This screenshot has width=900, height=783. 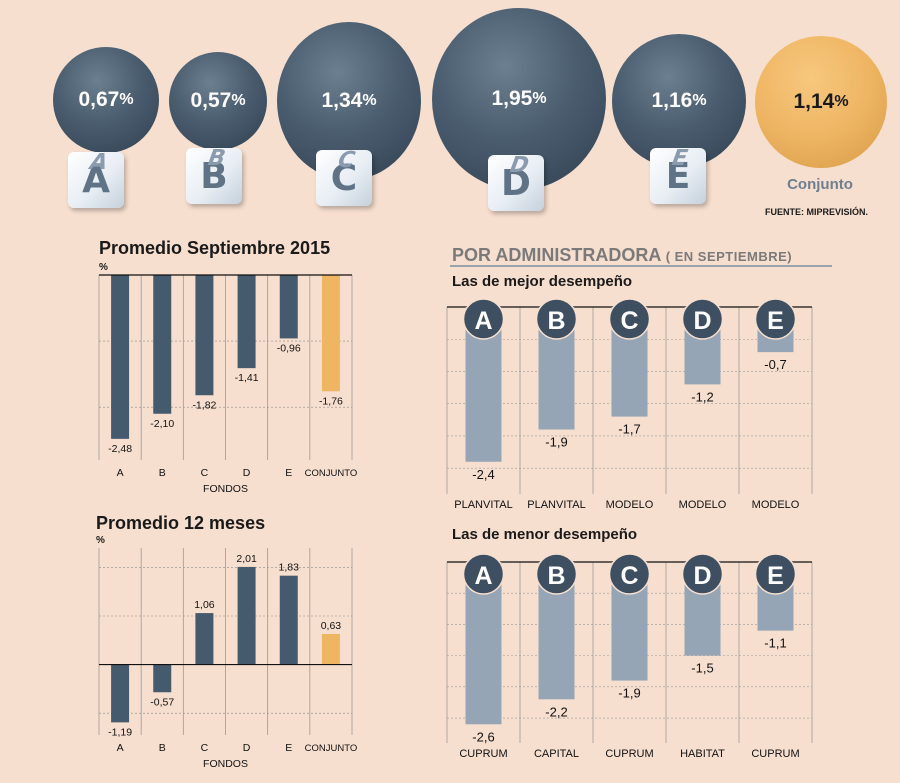 What do you see at coordinates (342, 100) in the screenshot?
I see `bubble-c-value: 1,34` at bounding box center [342, 100].